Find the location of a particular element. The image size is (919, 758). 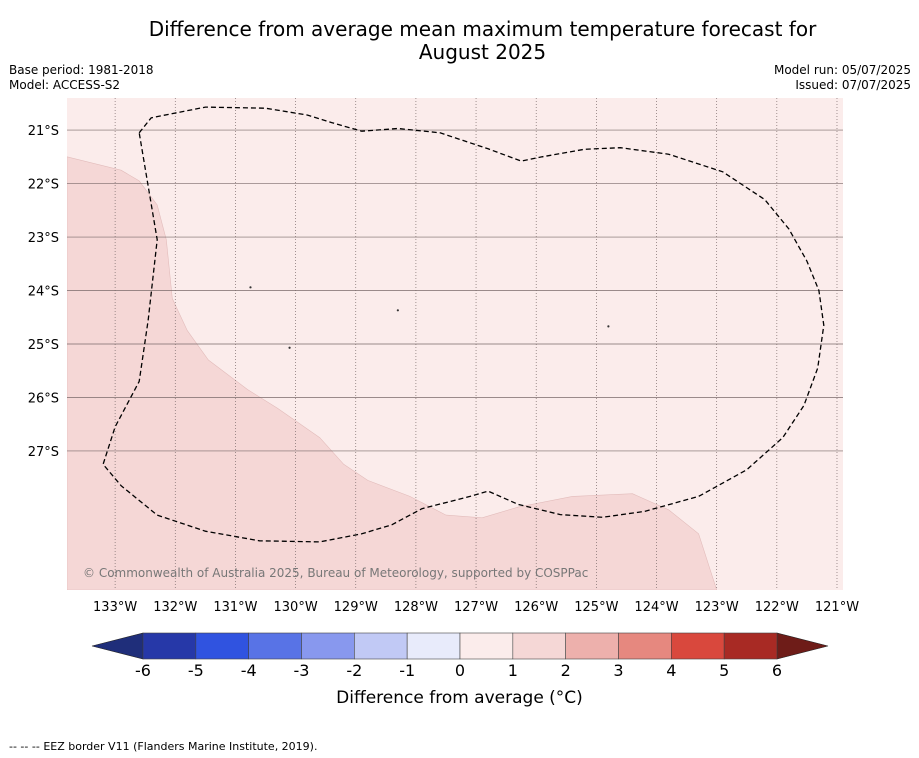

colorbar-under-arrow is located at coordinates (117, 646).